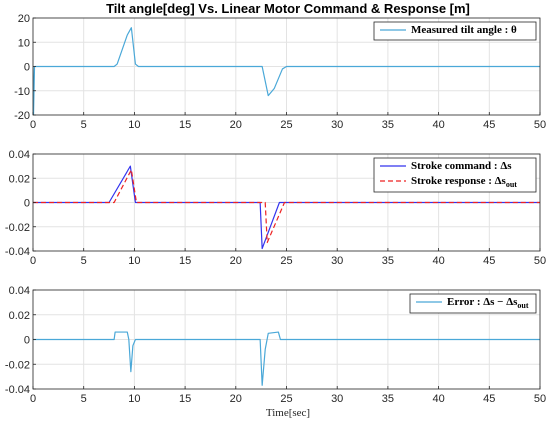 This screenshot has height=422, width=550. What do you see at coordinates (465, 302) in the screenshot?
I see `legend-label: Error :` at bounding box center [465, 302].